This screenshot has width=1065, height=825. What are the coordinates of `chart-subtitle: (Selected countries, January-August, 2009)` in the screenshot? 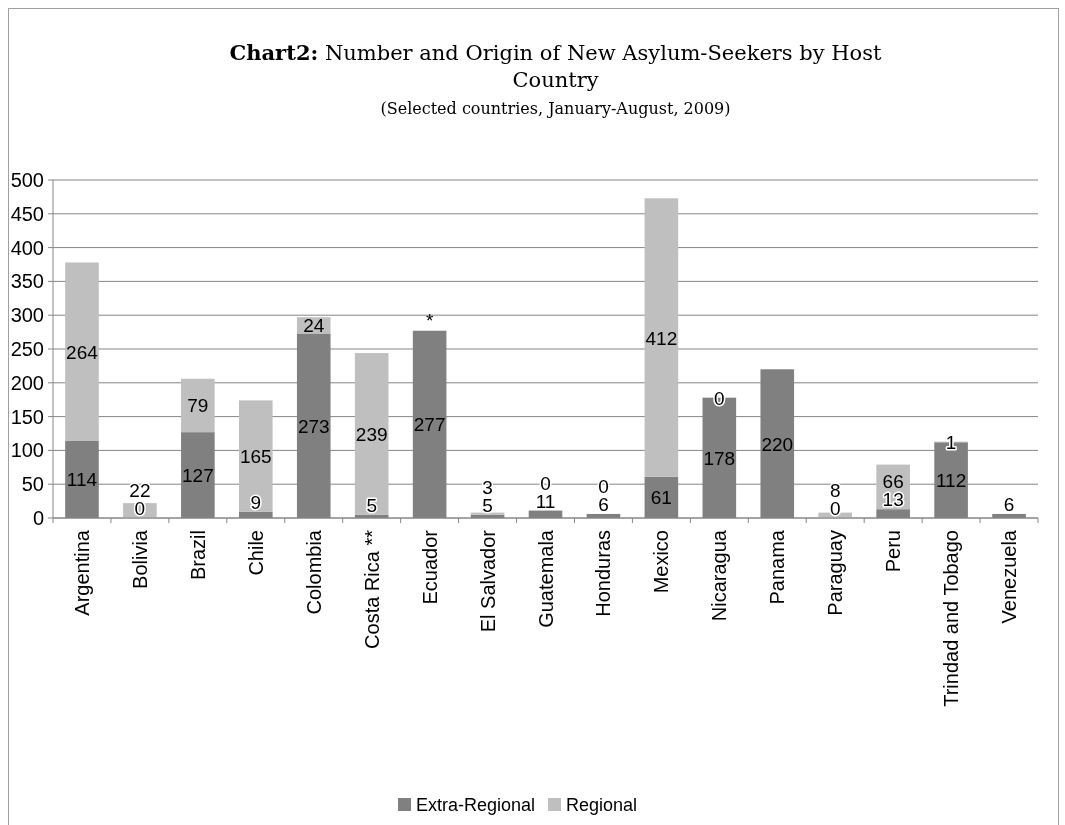 It's located at (555, 108).